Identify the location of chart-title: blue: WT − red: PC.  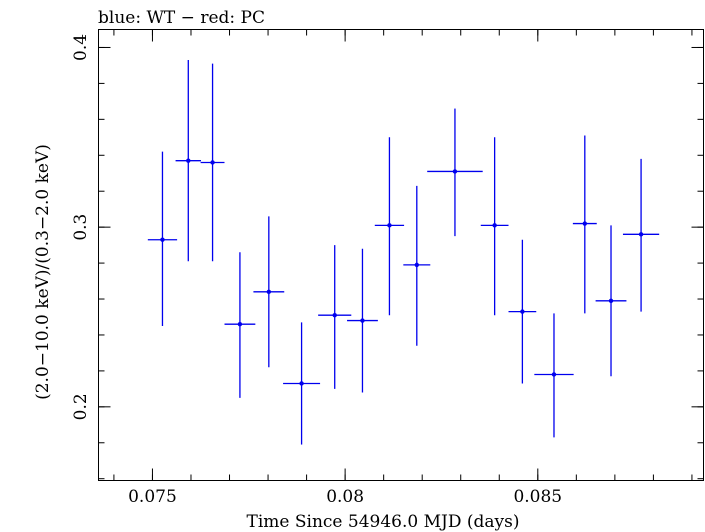
(181, 18).